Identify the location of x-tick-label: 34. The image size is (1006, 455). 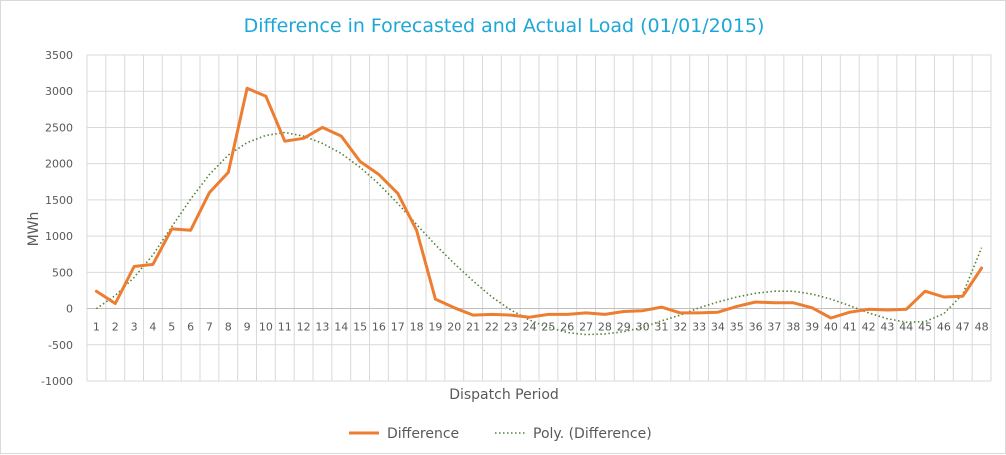
(718, 327).